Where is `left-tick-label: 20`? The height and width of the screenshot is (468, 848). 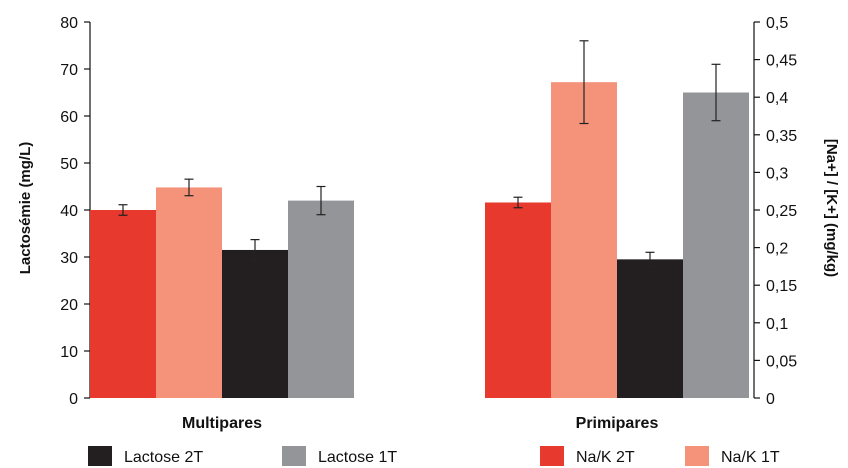
left-tick-label: 20 is located at coordinates (69, 305).